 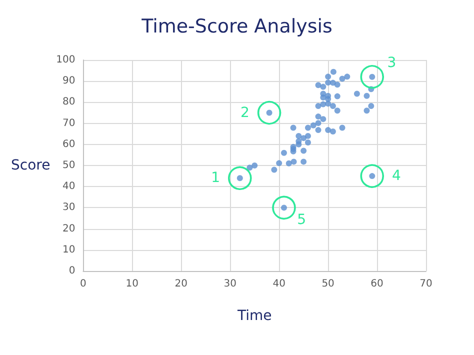 I want to click on x-tick-label: 70, so click(x=426, y=284).